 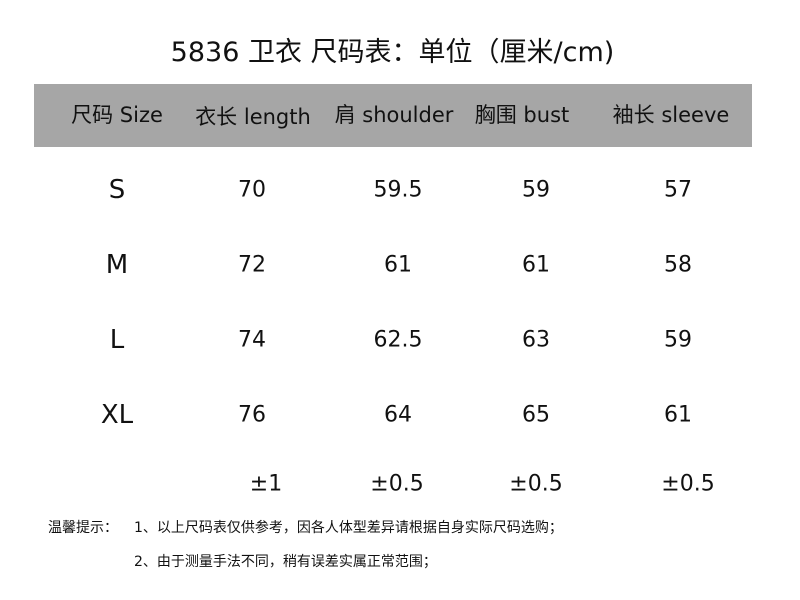 What do you see at coordinates (117, 415) in the screenshot?
I see `cell-size: XL` at bounding box center [117, 415].